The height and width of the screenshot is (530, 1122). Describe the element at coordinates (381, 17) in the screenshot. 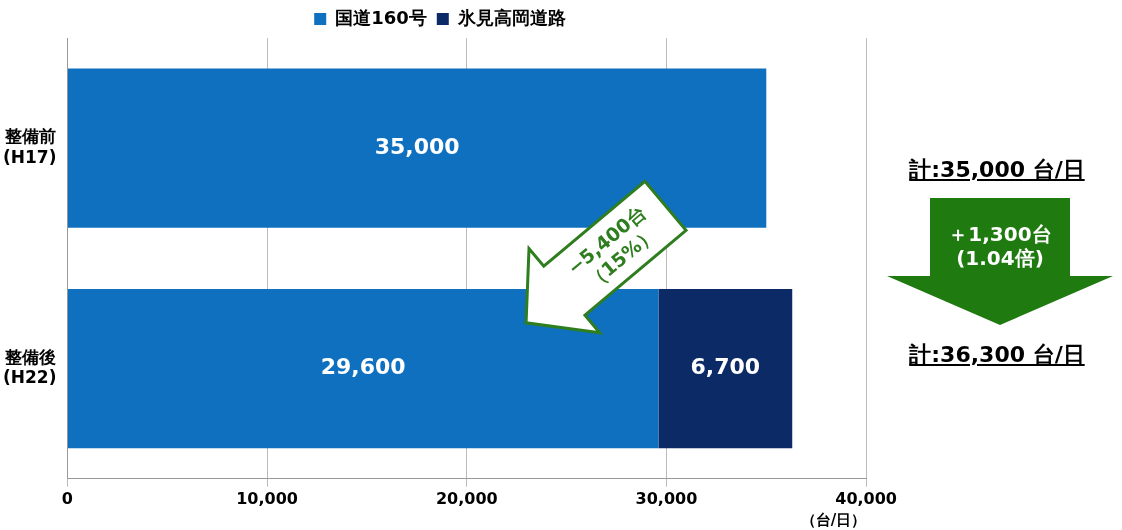

I see `legend-label: 国道160号` at that location.